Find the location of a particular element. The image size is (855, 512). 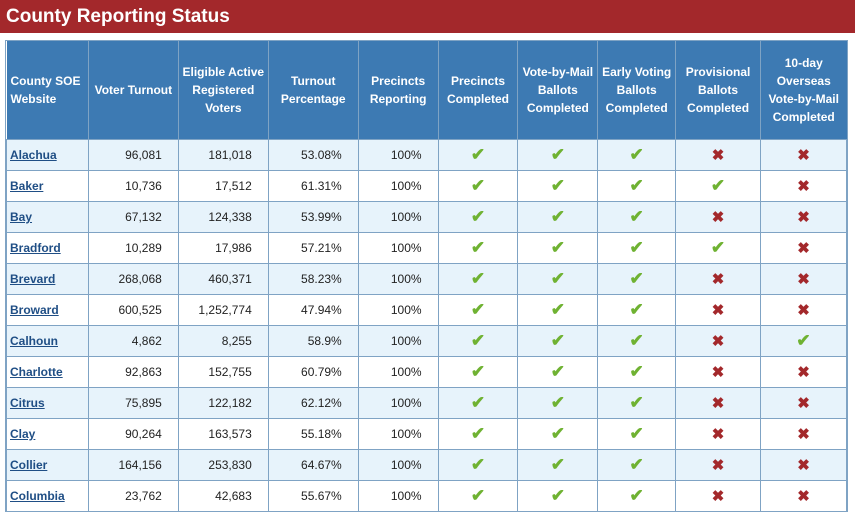

table-row: Baker 10,736 17,512 61.31% 100% ✔ ✔ ✔ ✔ ✖ is located at coordinates (426, 186).